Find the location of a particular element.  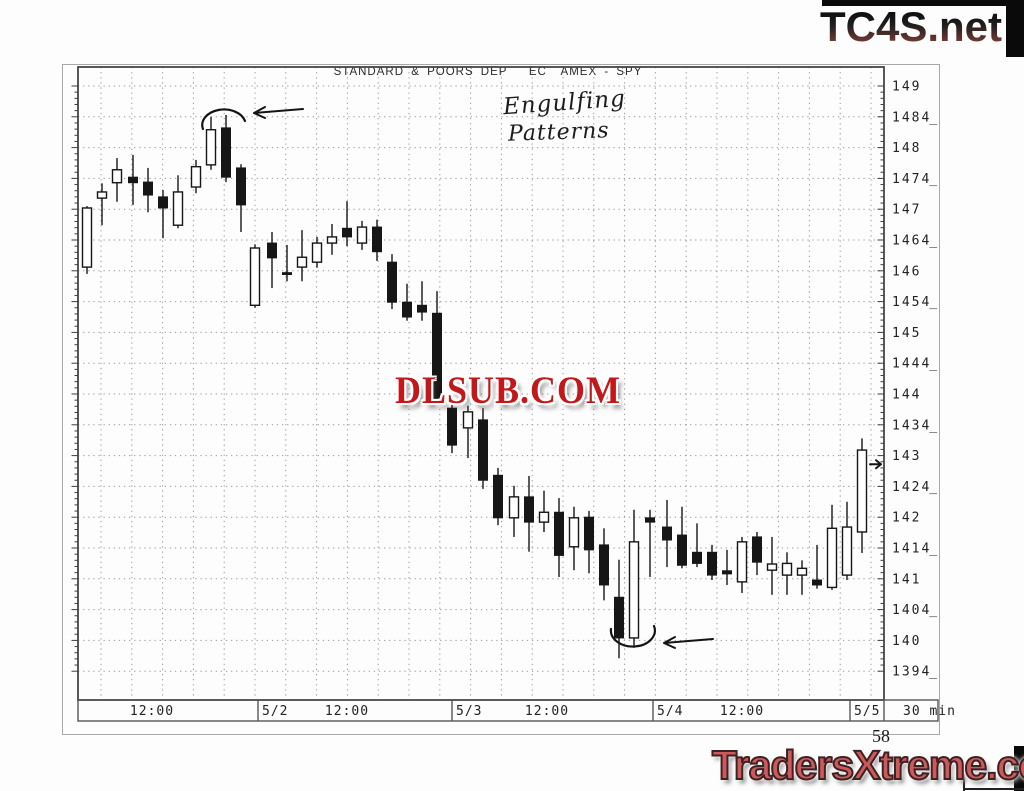

tc4s-logo: TC4S.net is located at coordinates (910, 26).